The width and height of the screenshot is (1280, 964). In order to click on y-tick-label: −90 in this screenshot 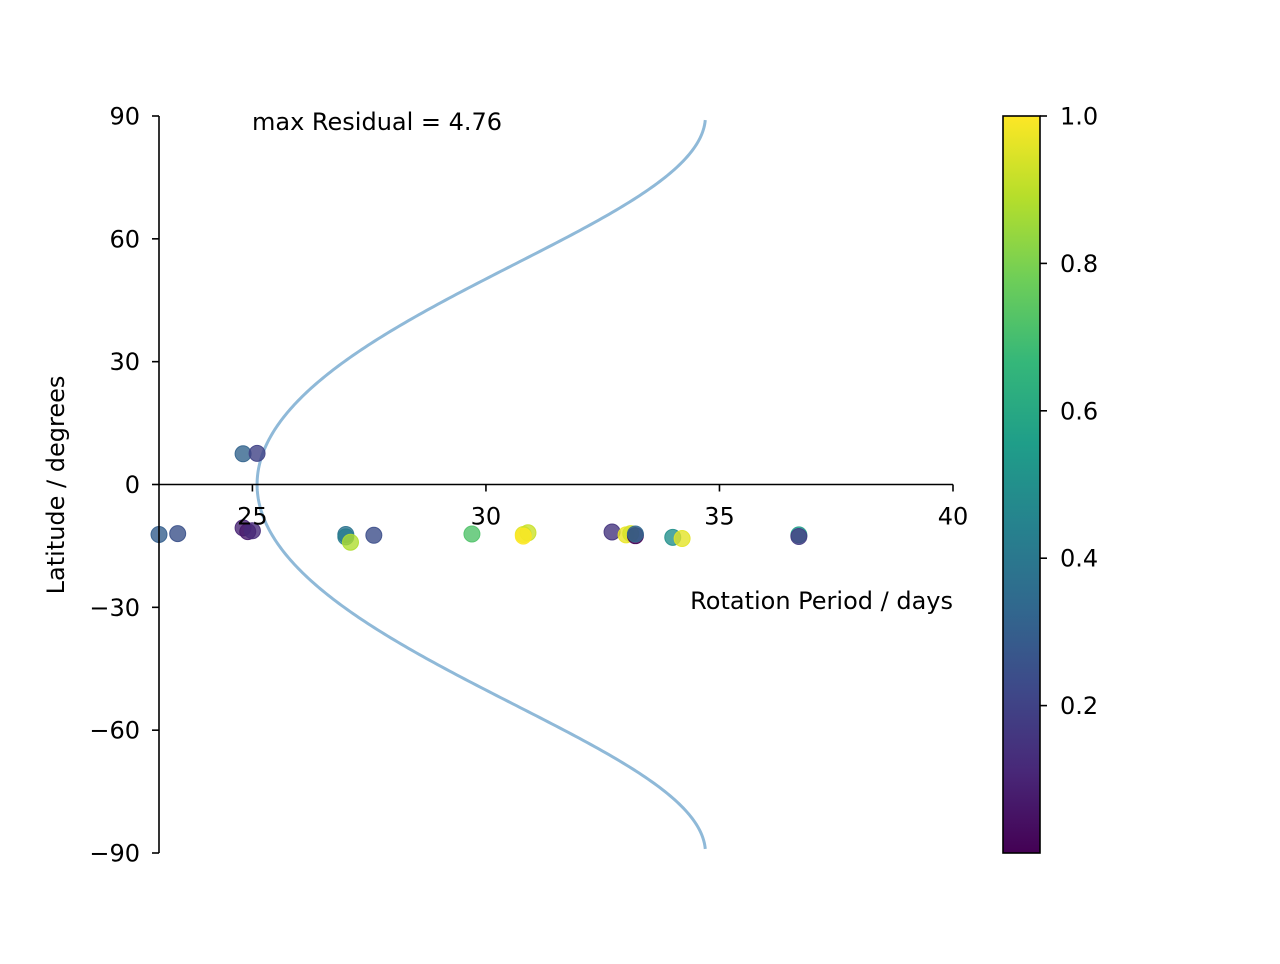, I will do `click(114, 854)`.